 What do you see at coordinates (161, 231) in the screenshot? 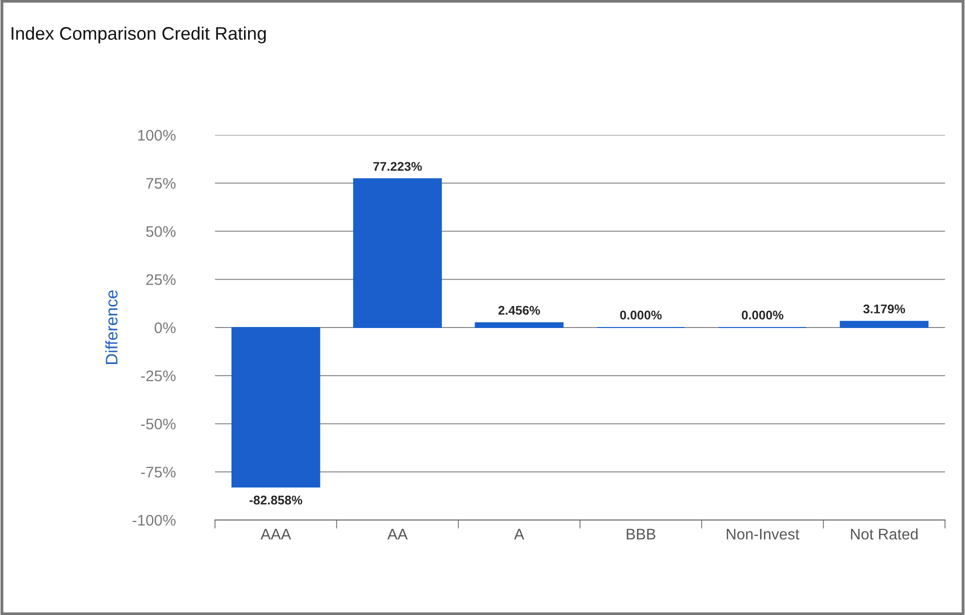
I see `y-tick-label: 50%` at bounding box center [161, 231].